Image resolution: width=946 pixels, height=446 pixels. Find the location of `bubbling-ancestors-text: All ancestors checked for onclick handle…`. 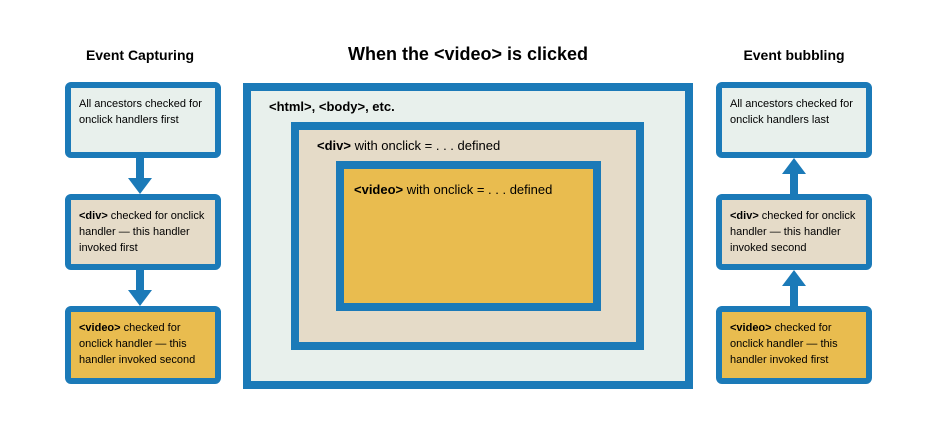

bubbling-ancestors-text: All ancestors checked for onclick handle… is located at coordinates (791, 112).